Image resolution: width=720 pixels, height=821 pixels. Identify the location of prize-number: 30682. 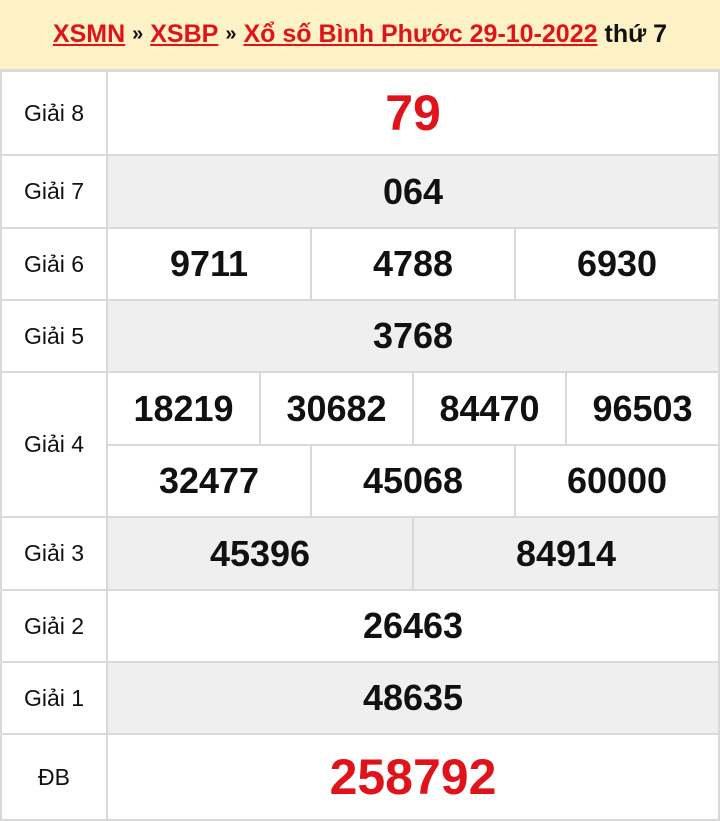
(336, 408).